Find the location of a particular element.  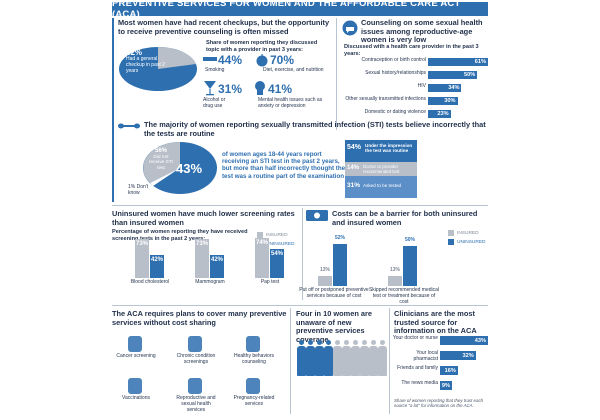

checkup-pie-label: Had a general checkup in past 2 years is located at coordinates (145, 65).